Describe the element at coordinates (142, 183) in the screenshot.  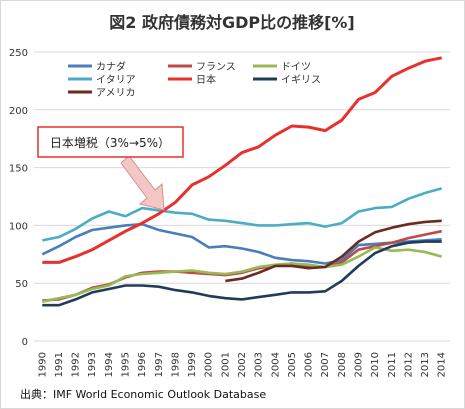
I see `annotation-arrow` at that location.